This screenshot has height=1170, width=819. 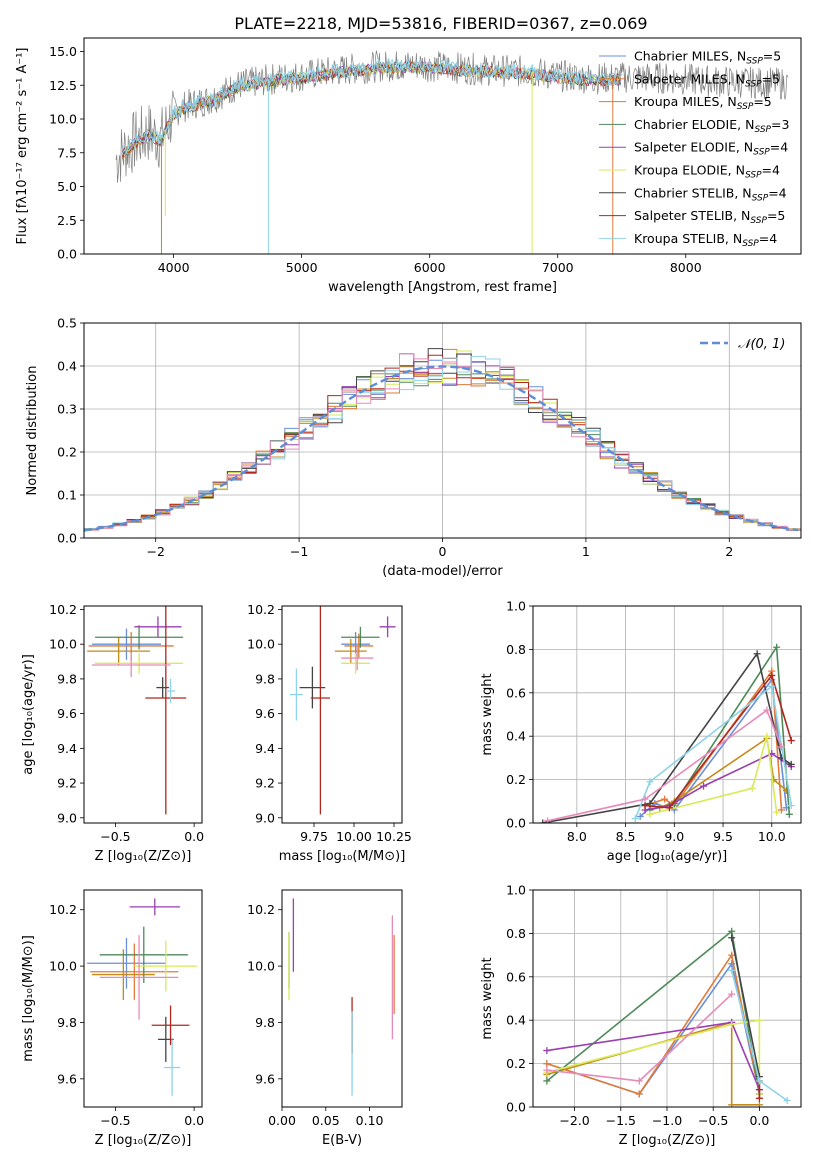 I want to click on x-tick-label: 4000, so click(x=174, y=267).